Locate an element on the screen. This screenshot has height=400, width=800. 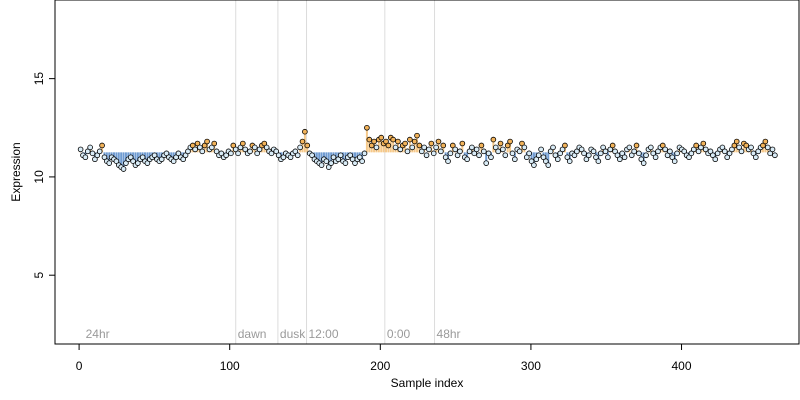
x-axis: 0 100 200 300 400 is located at coordinates (384, 358).